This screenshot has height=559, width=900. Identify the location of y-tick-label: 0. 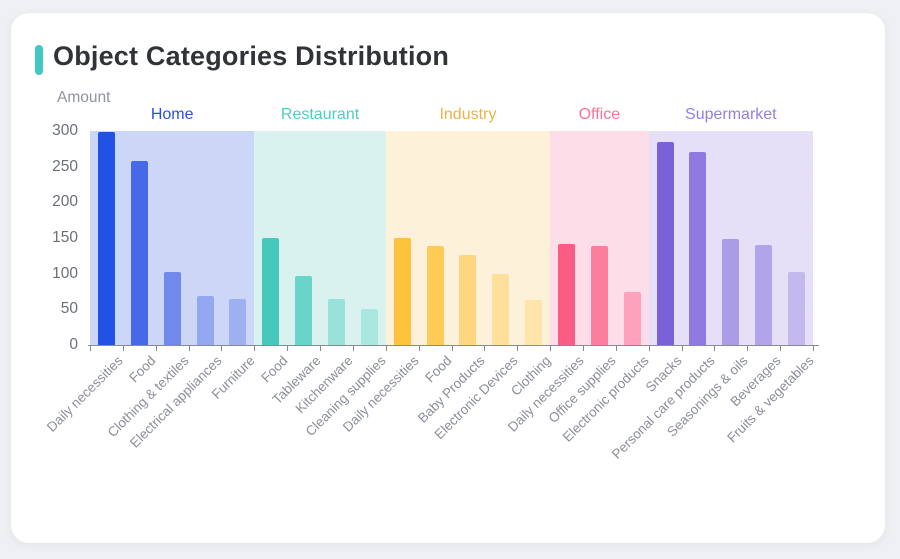
(73, 344).